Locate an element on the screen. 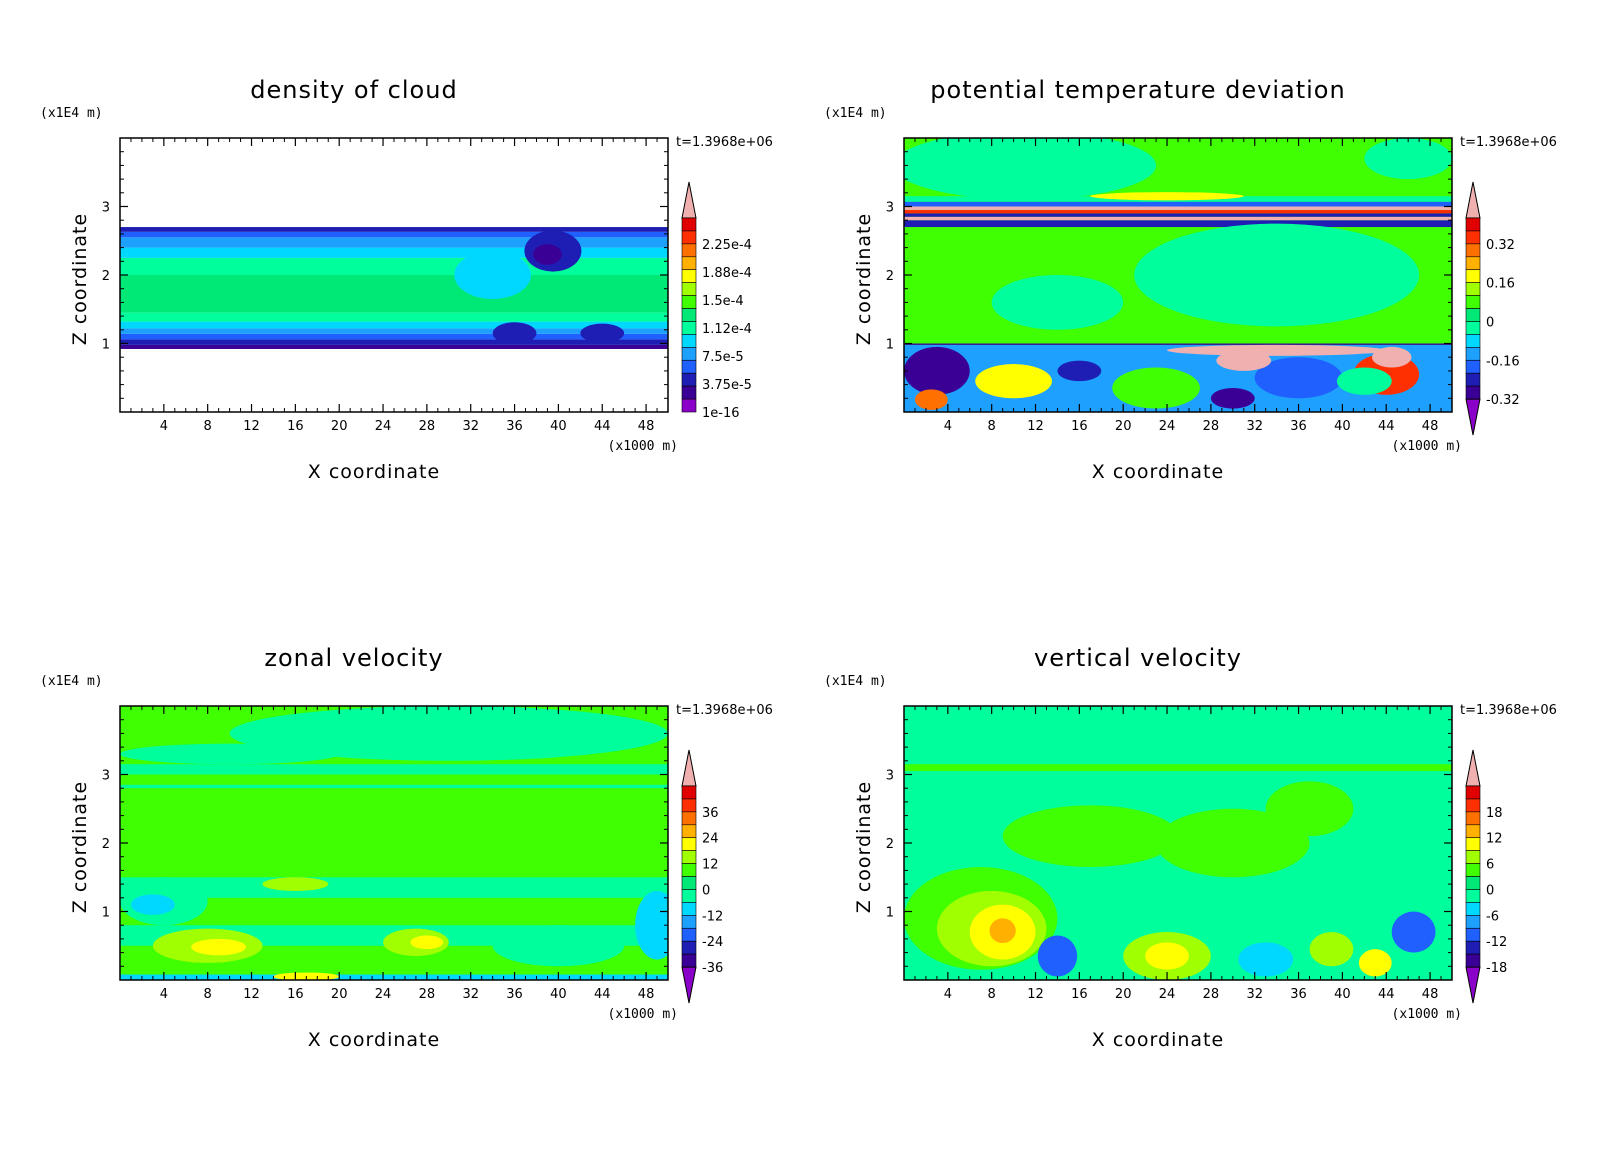 This screenshot has width=1600, height=1158. x-axis-unit: (x1000 m) is located at coordinates (1427, 1014).